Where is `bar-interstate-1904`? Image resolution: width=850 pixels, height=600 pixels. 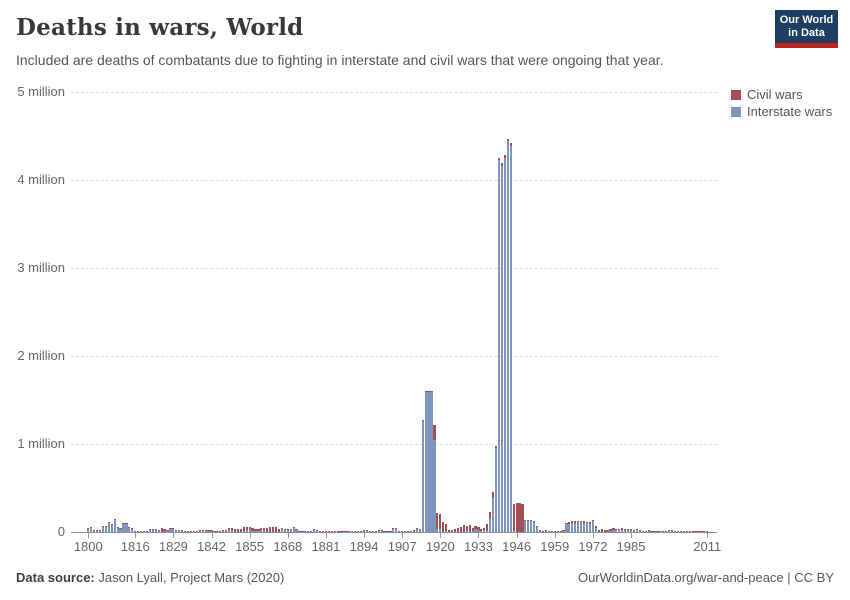 bar-interstate-1904 is located at coordinates (393, 530).